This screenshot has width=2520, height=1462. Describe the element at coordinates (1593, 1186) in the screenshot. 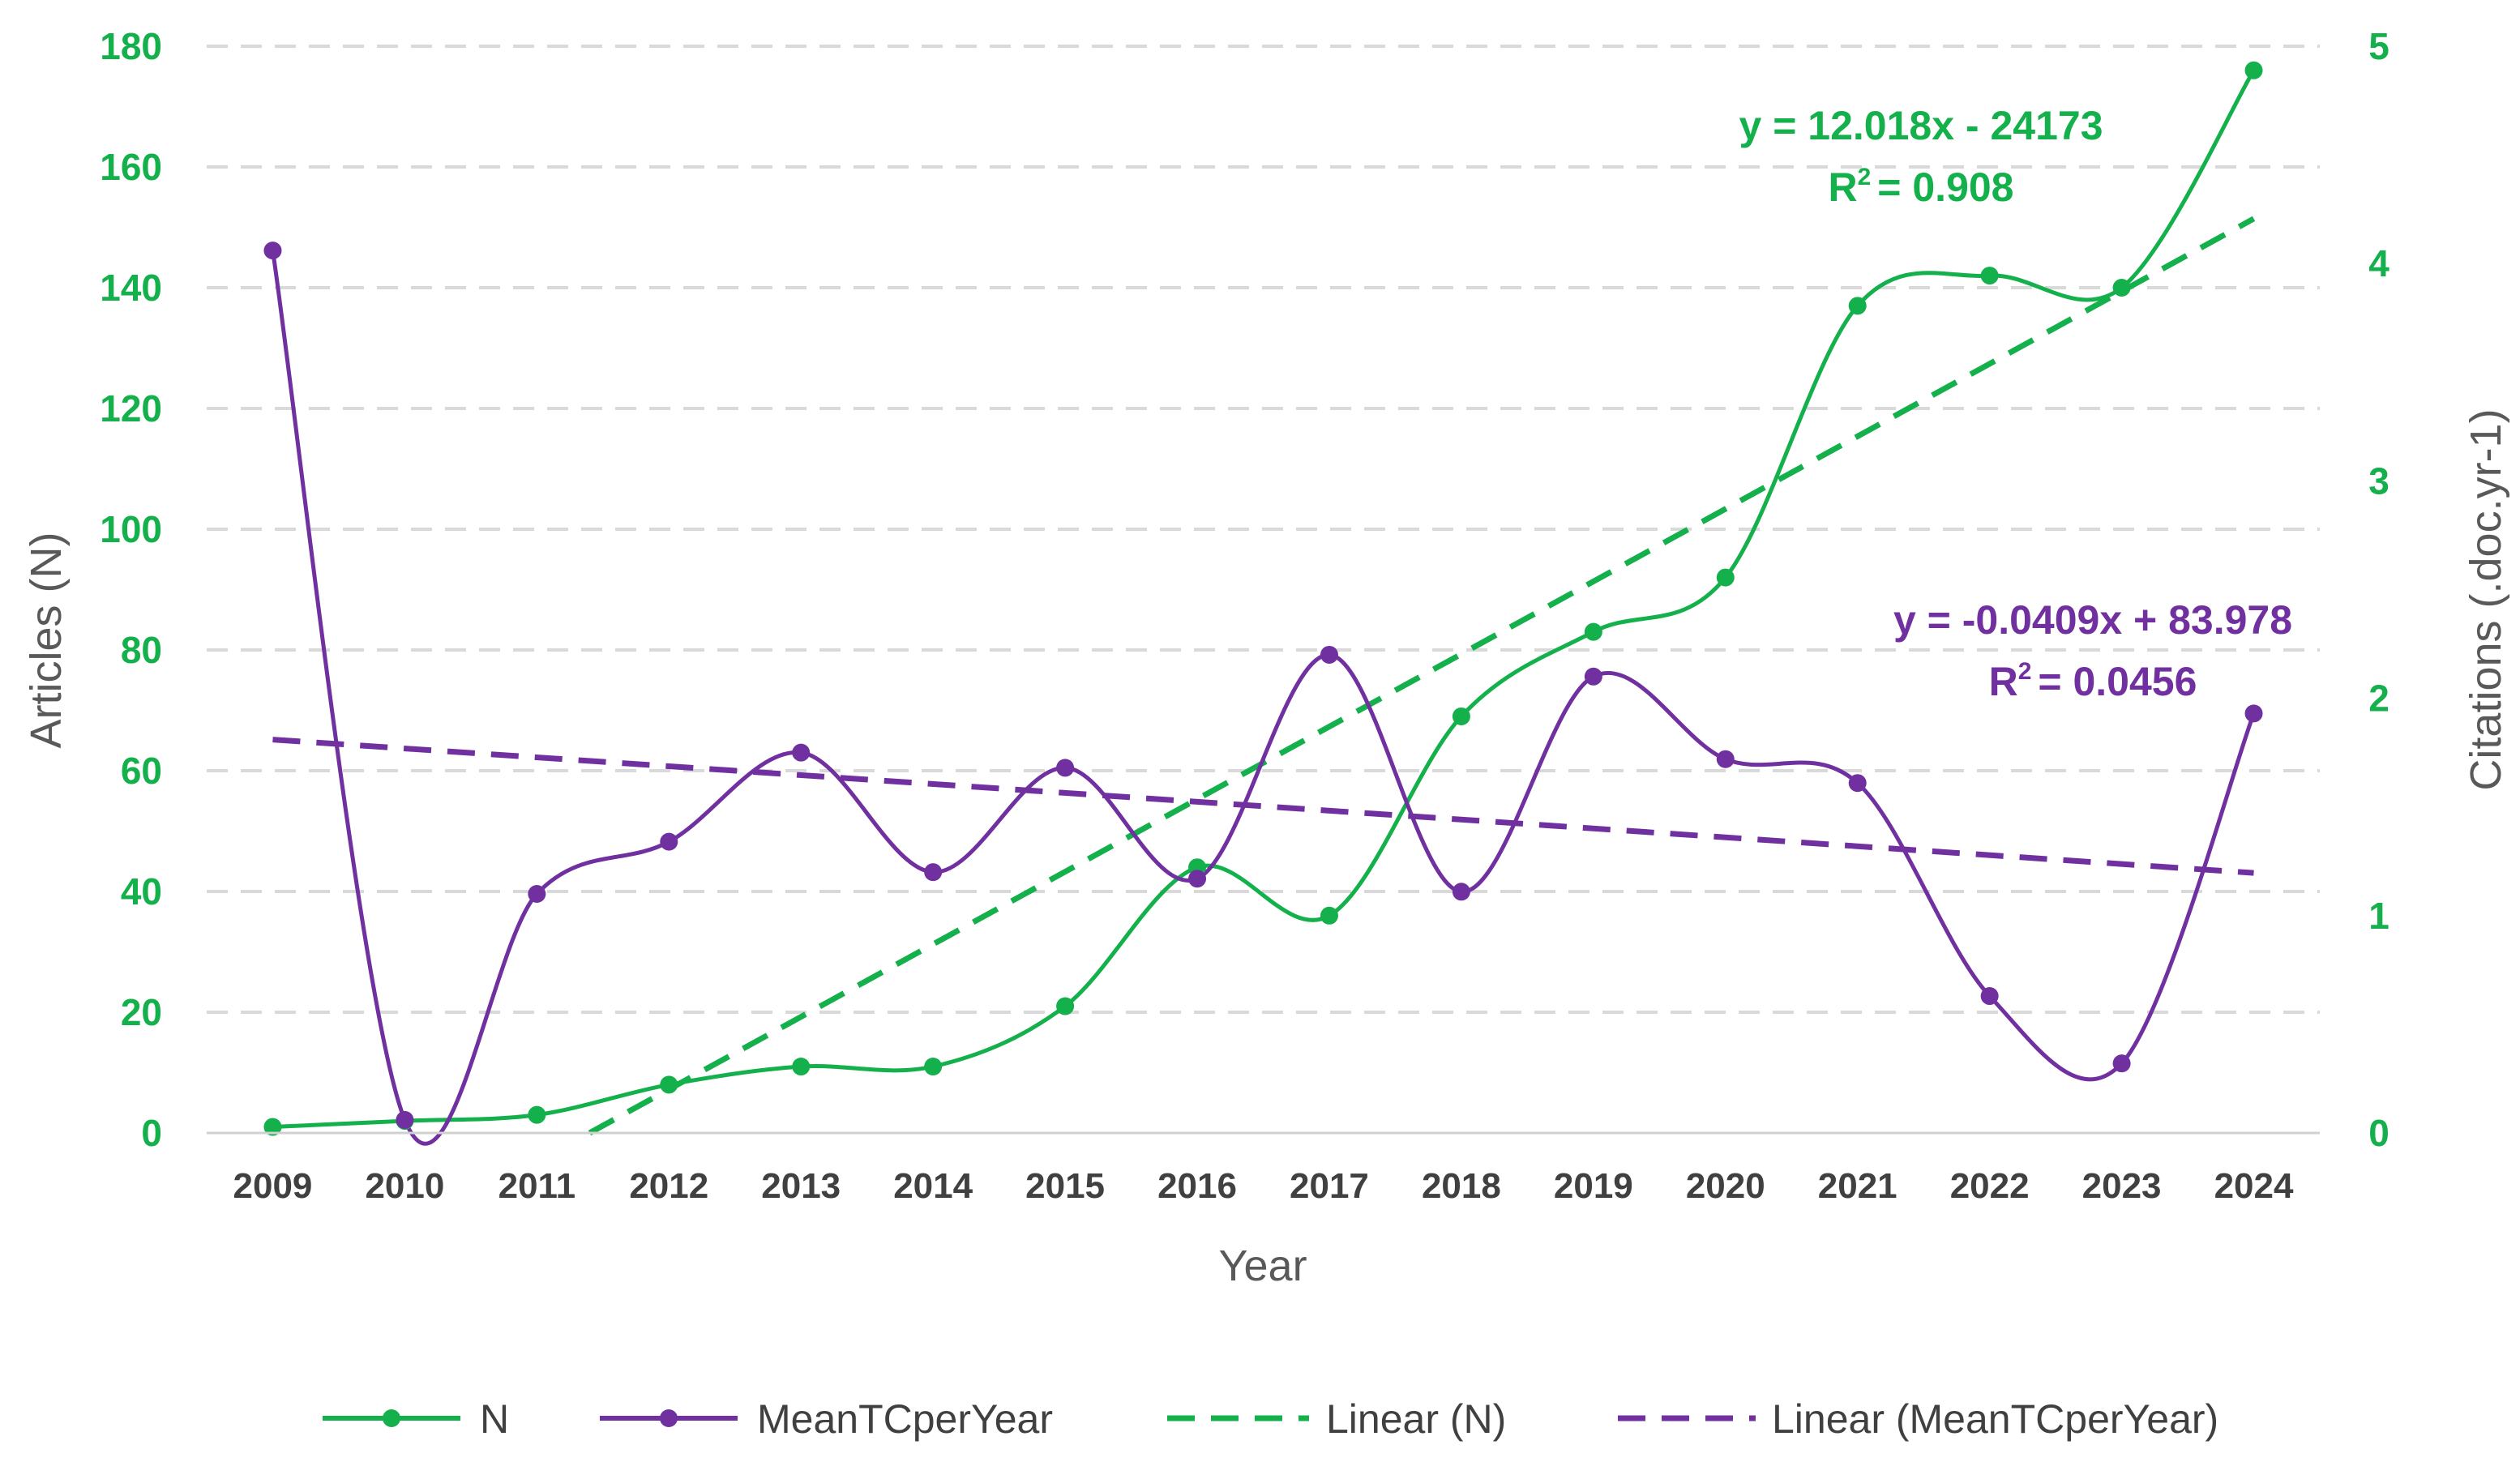

I see `x-tick-label: 2019` at that location.